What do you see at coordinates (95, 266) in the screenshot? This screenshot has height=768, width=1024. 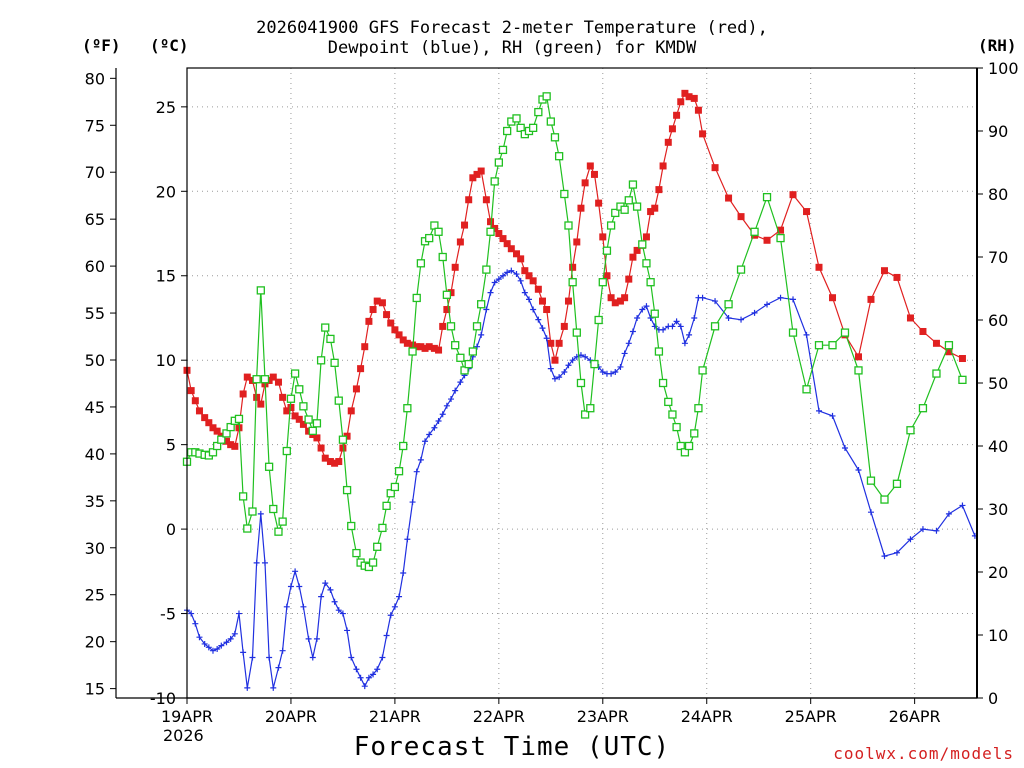 I see `fahrenheit-tick-label: 60` at bounding box center [95, 266].